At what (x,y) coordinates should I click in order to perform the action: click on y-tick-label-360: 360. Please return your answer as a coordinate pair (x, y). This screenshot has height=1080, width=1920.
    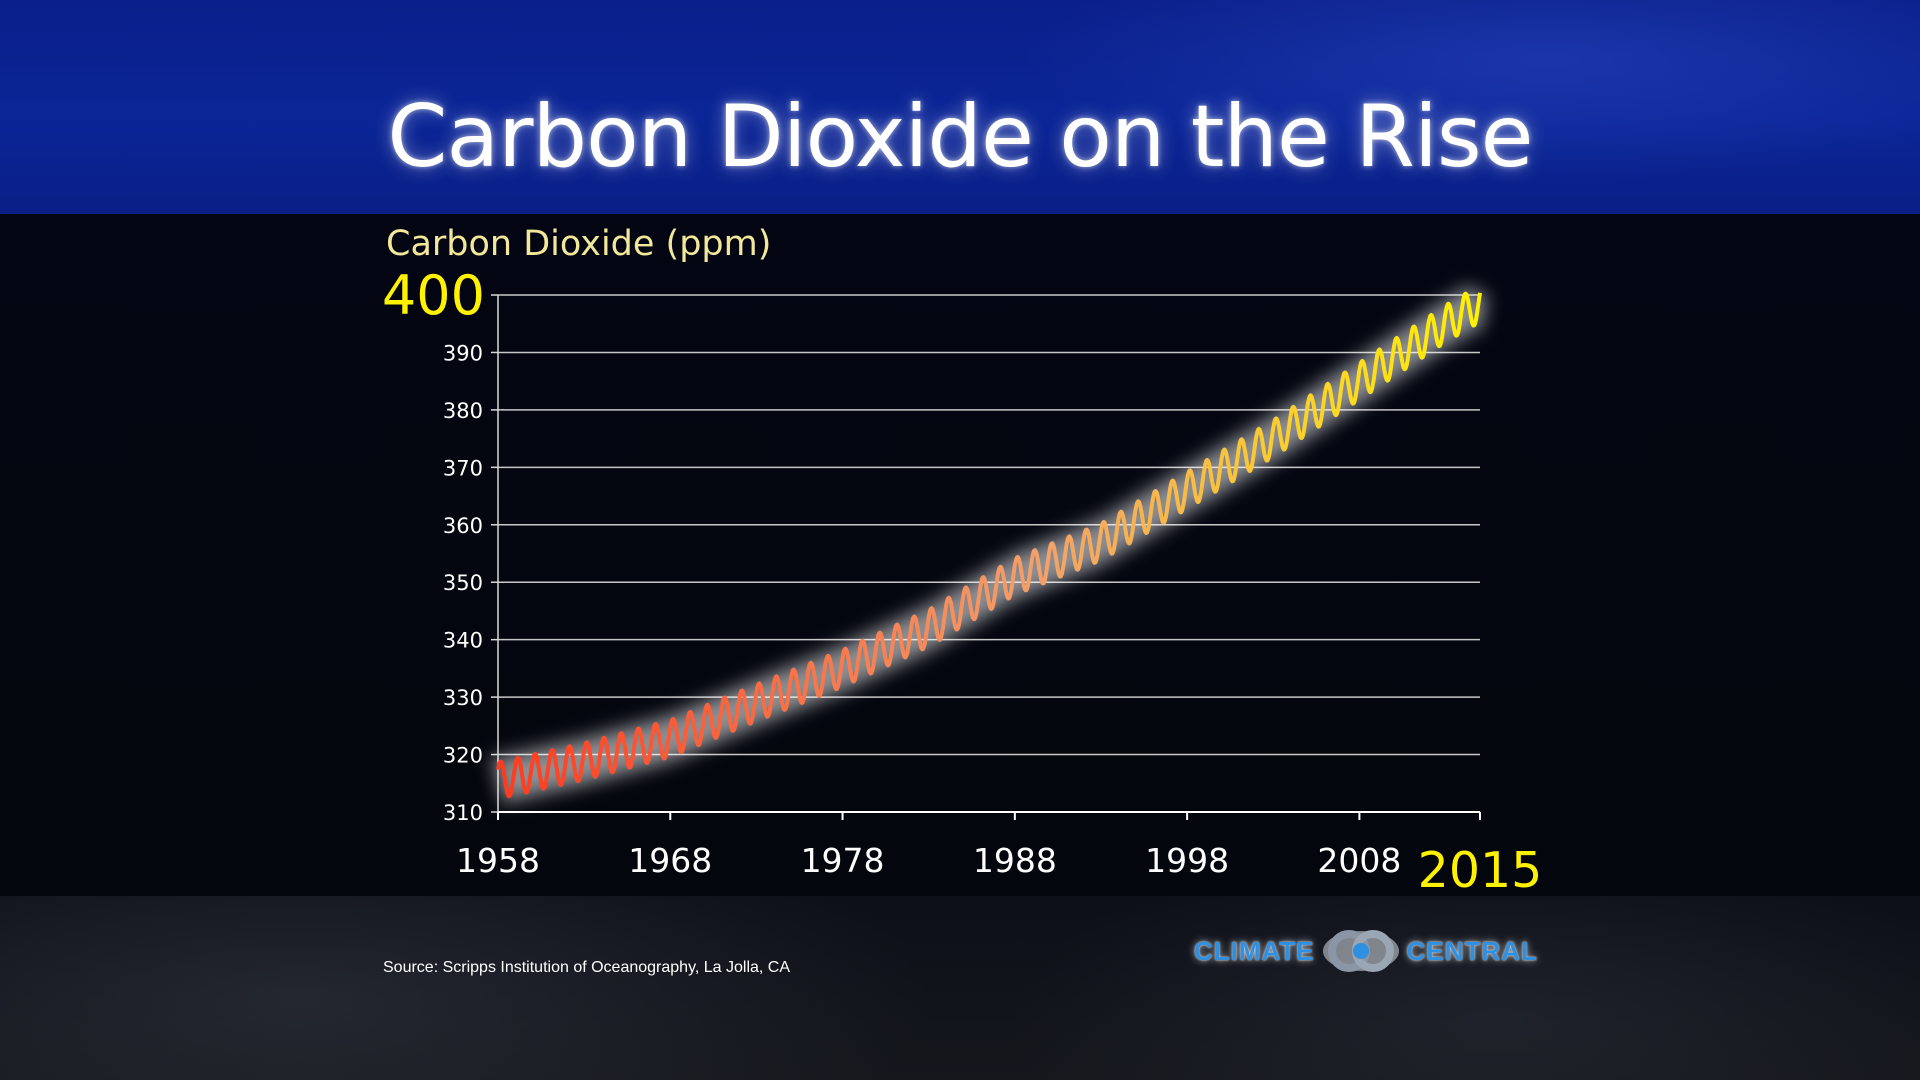
    Looking at the image, I should click on (463, 526).